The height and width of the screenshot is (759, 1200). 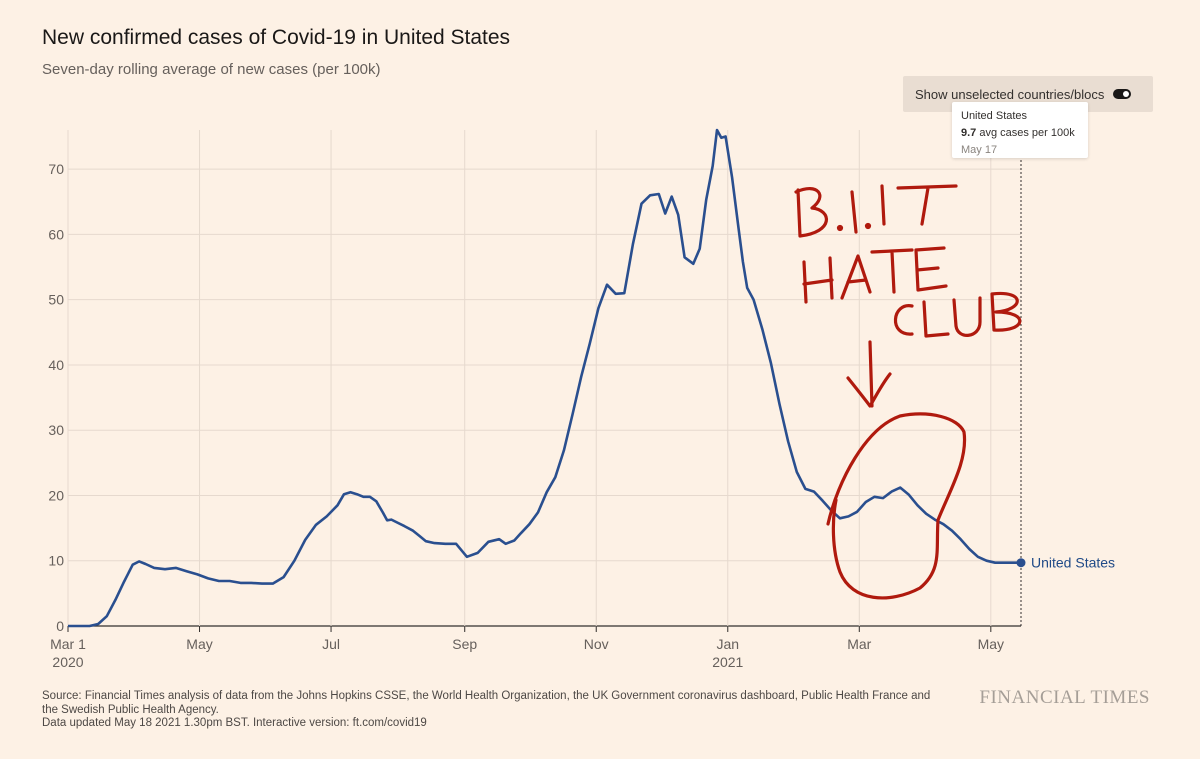 What do you see at coordinates (60, 626) in the screenshot?
I see `y-tick-label: 0` at bounding box center [60, 626].